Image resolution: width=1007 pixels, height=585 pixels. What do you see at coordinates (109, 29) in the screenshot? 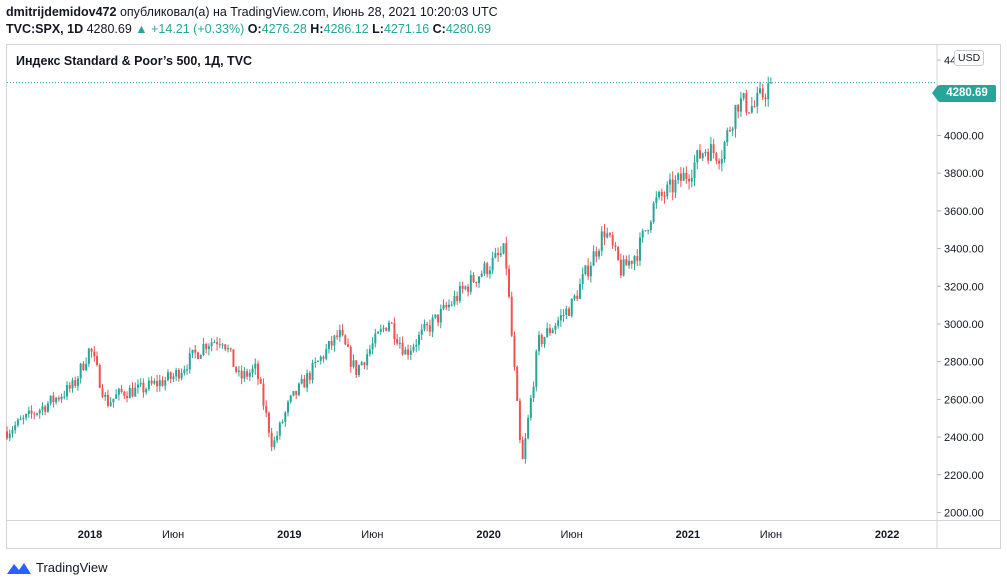
I see `last-price: 4280.69` at bounding box center [109, 29].